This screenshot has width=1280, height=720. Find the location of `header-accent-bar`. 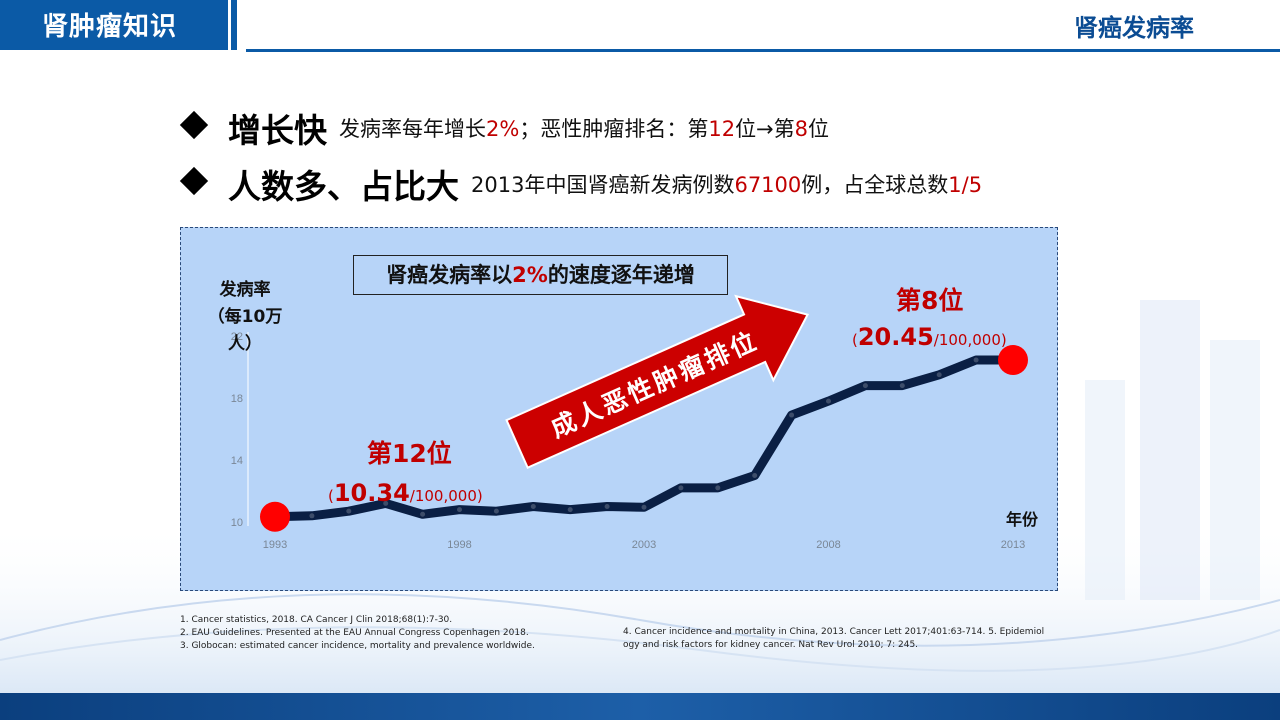

header-accent-bar is located at coordinates (234, 25).